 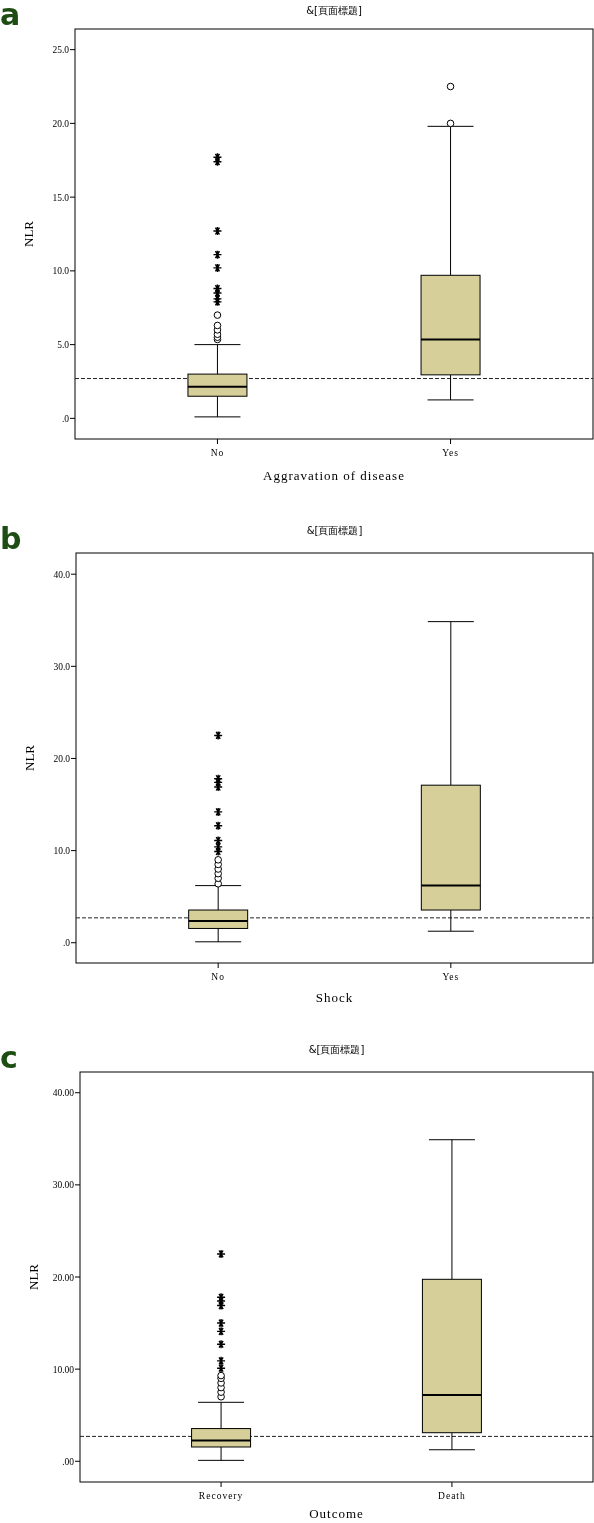 What do you see at coordinates (61, 197) in the screenshot?
I see `y-tick-label: 15.0` at bounding box center [61, 197].